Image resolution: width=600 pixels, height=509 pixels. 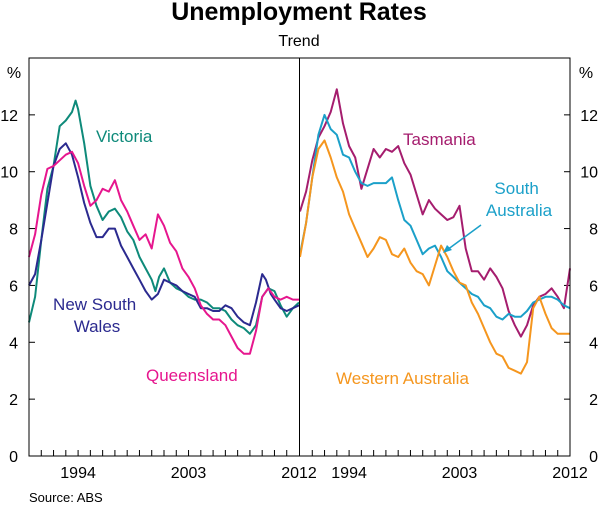 What do you see at coordinates (9, 116) in the screenshot?
I see `y-tick-label-left: 12` at bounding box center [9, 116].